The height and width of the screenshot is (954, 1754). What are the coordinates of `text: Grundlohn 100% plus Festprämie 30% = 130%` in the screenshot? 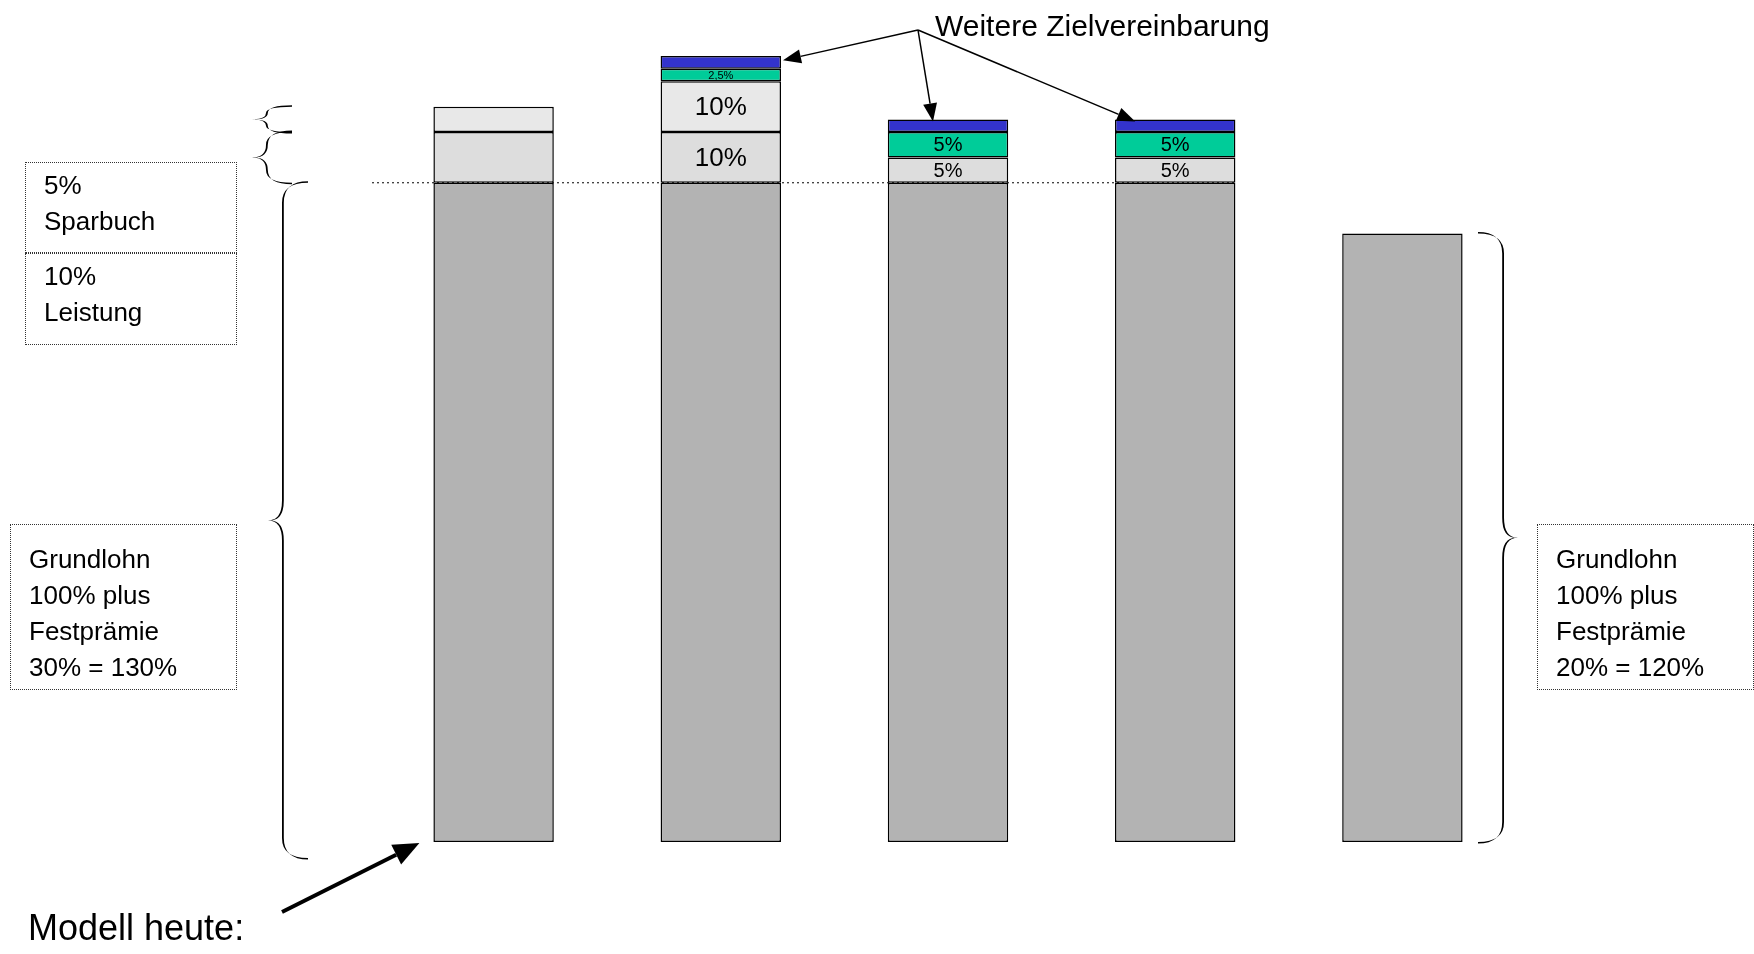 It's located at (123, 607).